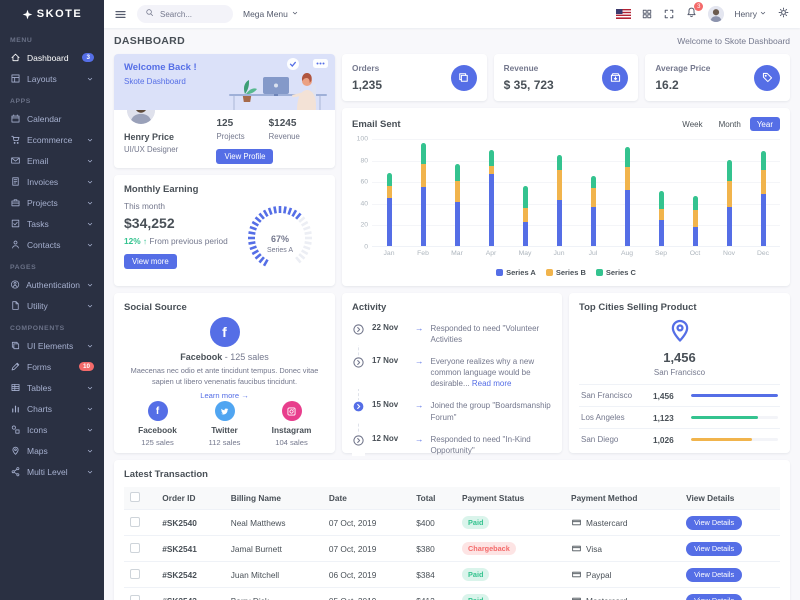 This screenshot has height=600, width=800. Describe the element at coordinates (647, 14) in the screenshot. I see `apps-grid-icon` at that location.